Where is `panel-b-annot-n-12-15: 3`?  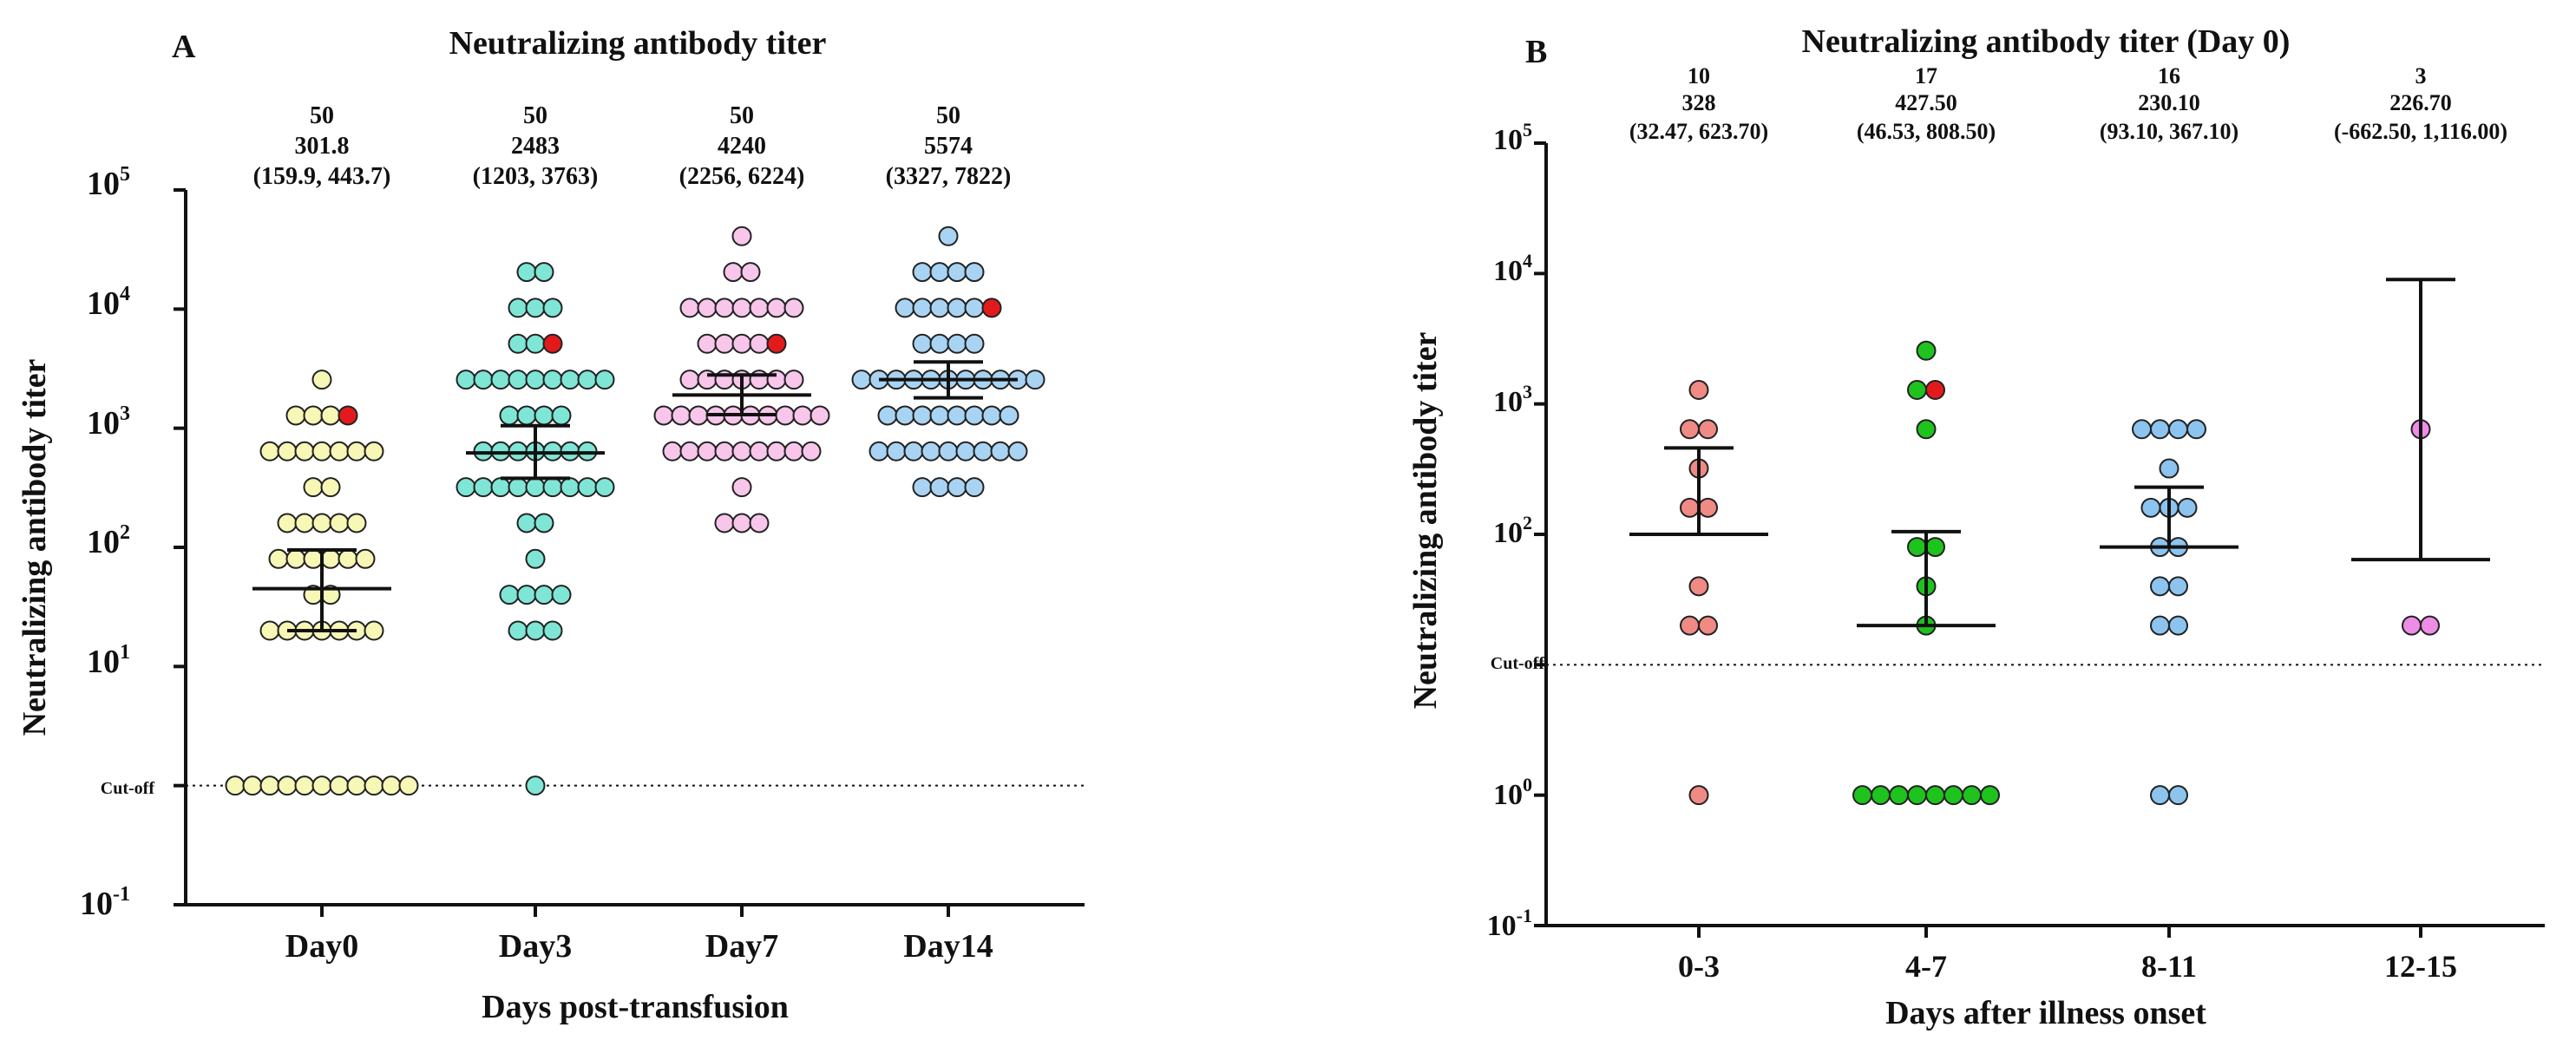 panel-b-annot-n-12-15: 3 is located at coordinates (2421, 75).